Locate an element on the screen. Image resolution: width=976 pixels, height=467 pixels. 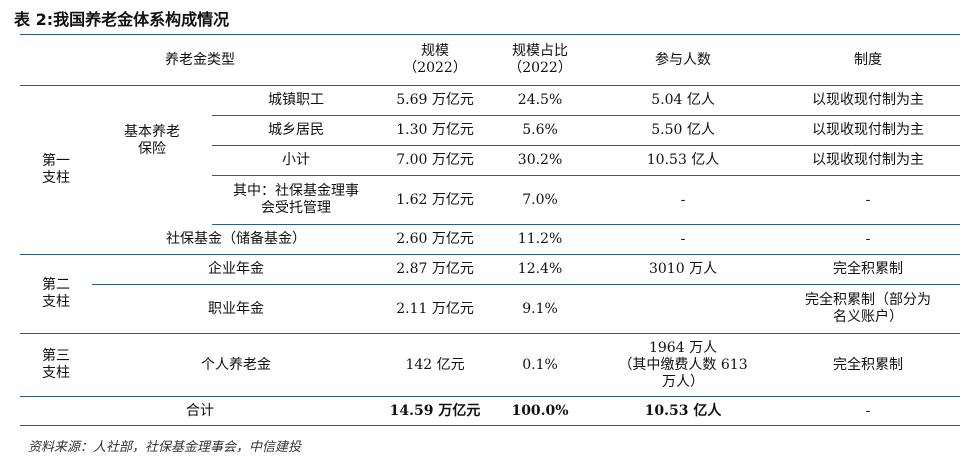
row-scale: 2.87 万亿元 is located at coordinates (435, 269).